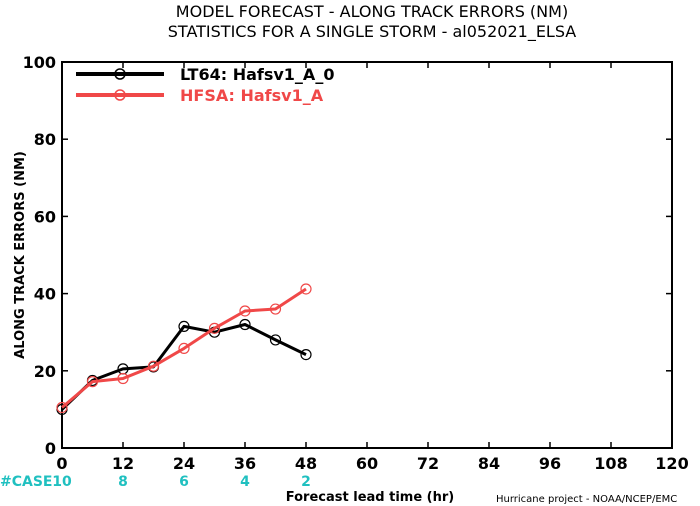 Image resolution: width=700 pixels, height=506 pixels. What do you see at coordinates (586, 499) in the screenshot?
I see `credit-text: Hurricane project - NOAA/NCEP/EMC` at bounding box center [586, 499].